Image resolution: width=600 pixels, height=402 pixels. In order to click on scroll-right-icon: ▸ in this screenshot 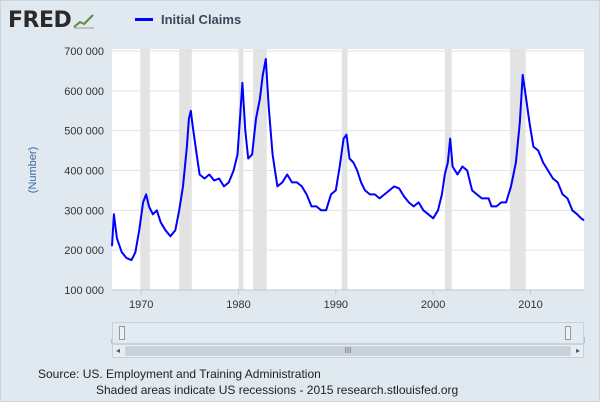, I will do `click(577, 350)`.